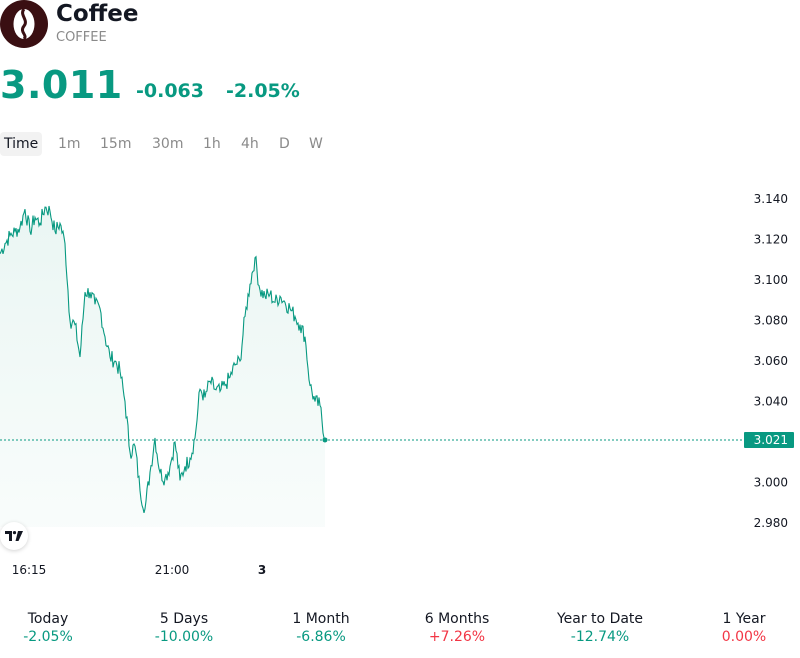  What do you see at coordinates (457, 628) in the screenshot?
I see `period-6-months: 6 Months +7.26%` at bounding box center [457, 628].